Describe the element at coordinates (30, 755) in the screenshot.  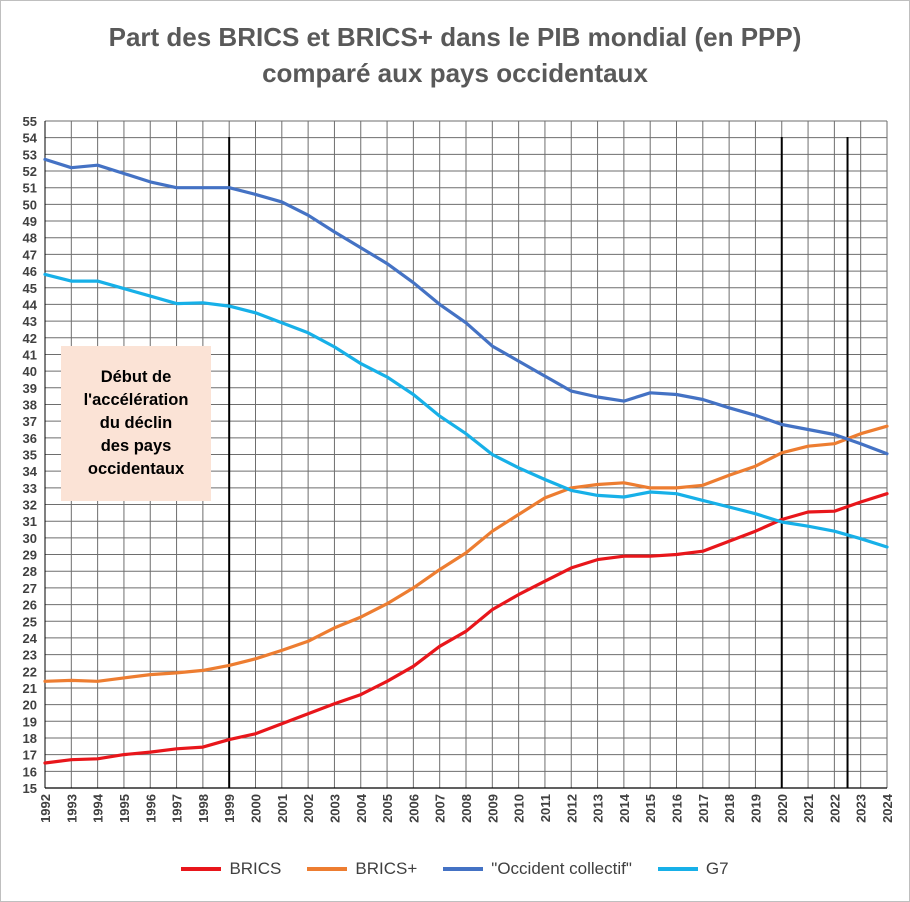
I see `y-tick-label: 17` at that location.